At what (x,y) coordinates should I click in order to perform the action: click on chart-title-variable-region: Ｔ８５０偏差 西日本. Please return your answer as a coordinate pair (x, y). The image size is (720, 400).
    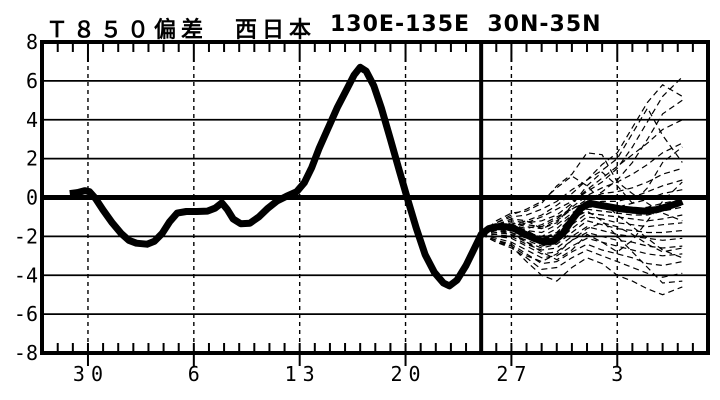
    Looking at the image, I should click on (181, 30).